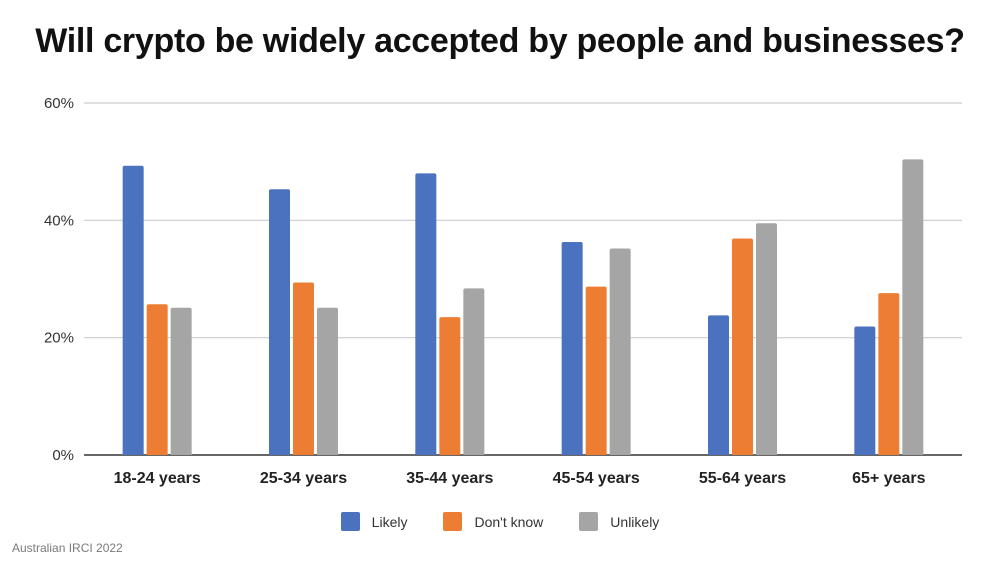  Describe the element at coordinates (63, 455) in the screenshot. I see `y-tick-label: 0%` at that location.